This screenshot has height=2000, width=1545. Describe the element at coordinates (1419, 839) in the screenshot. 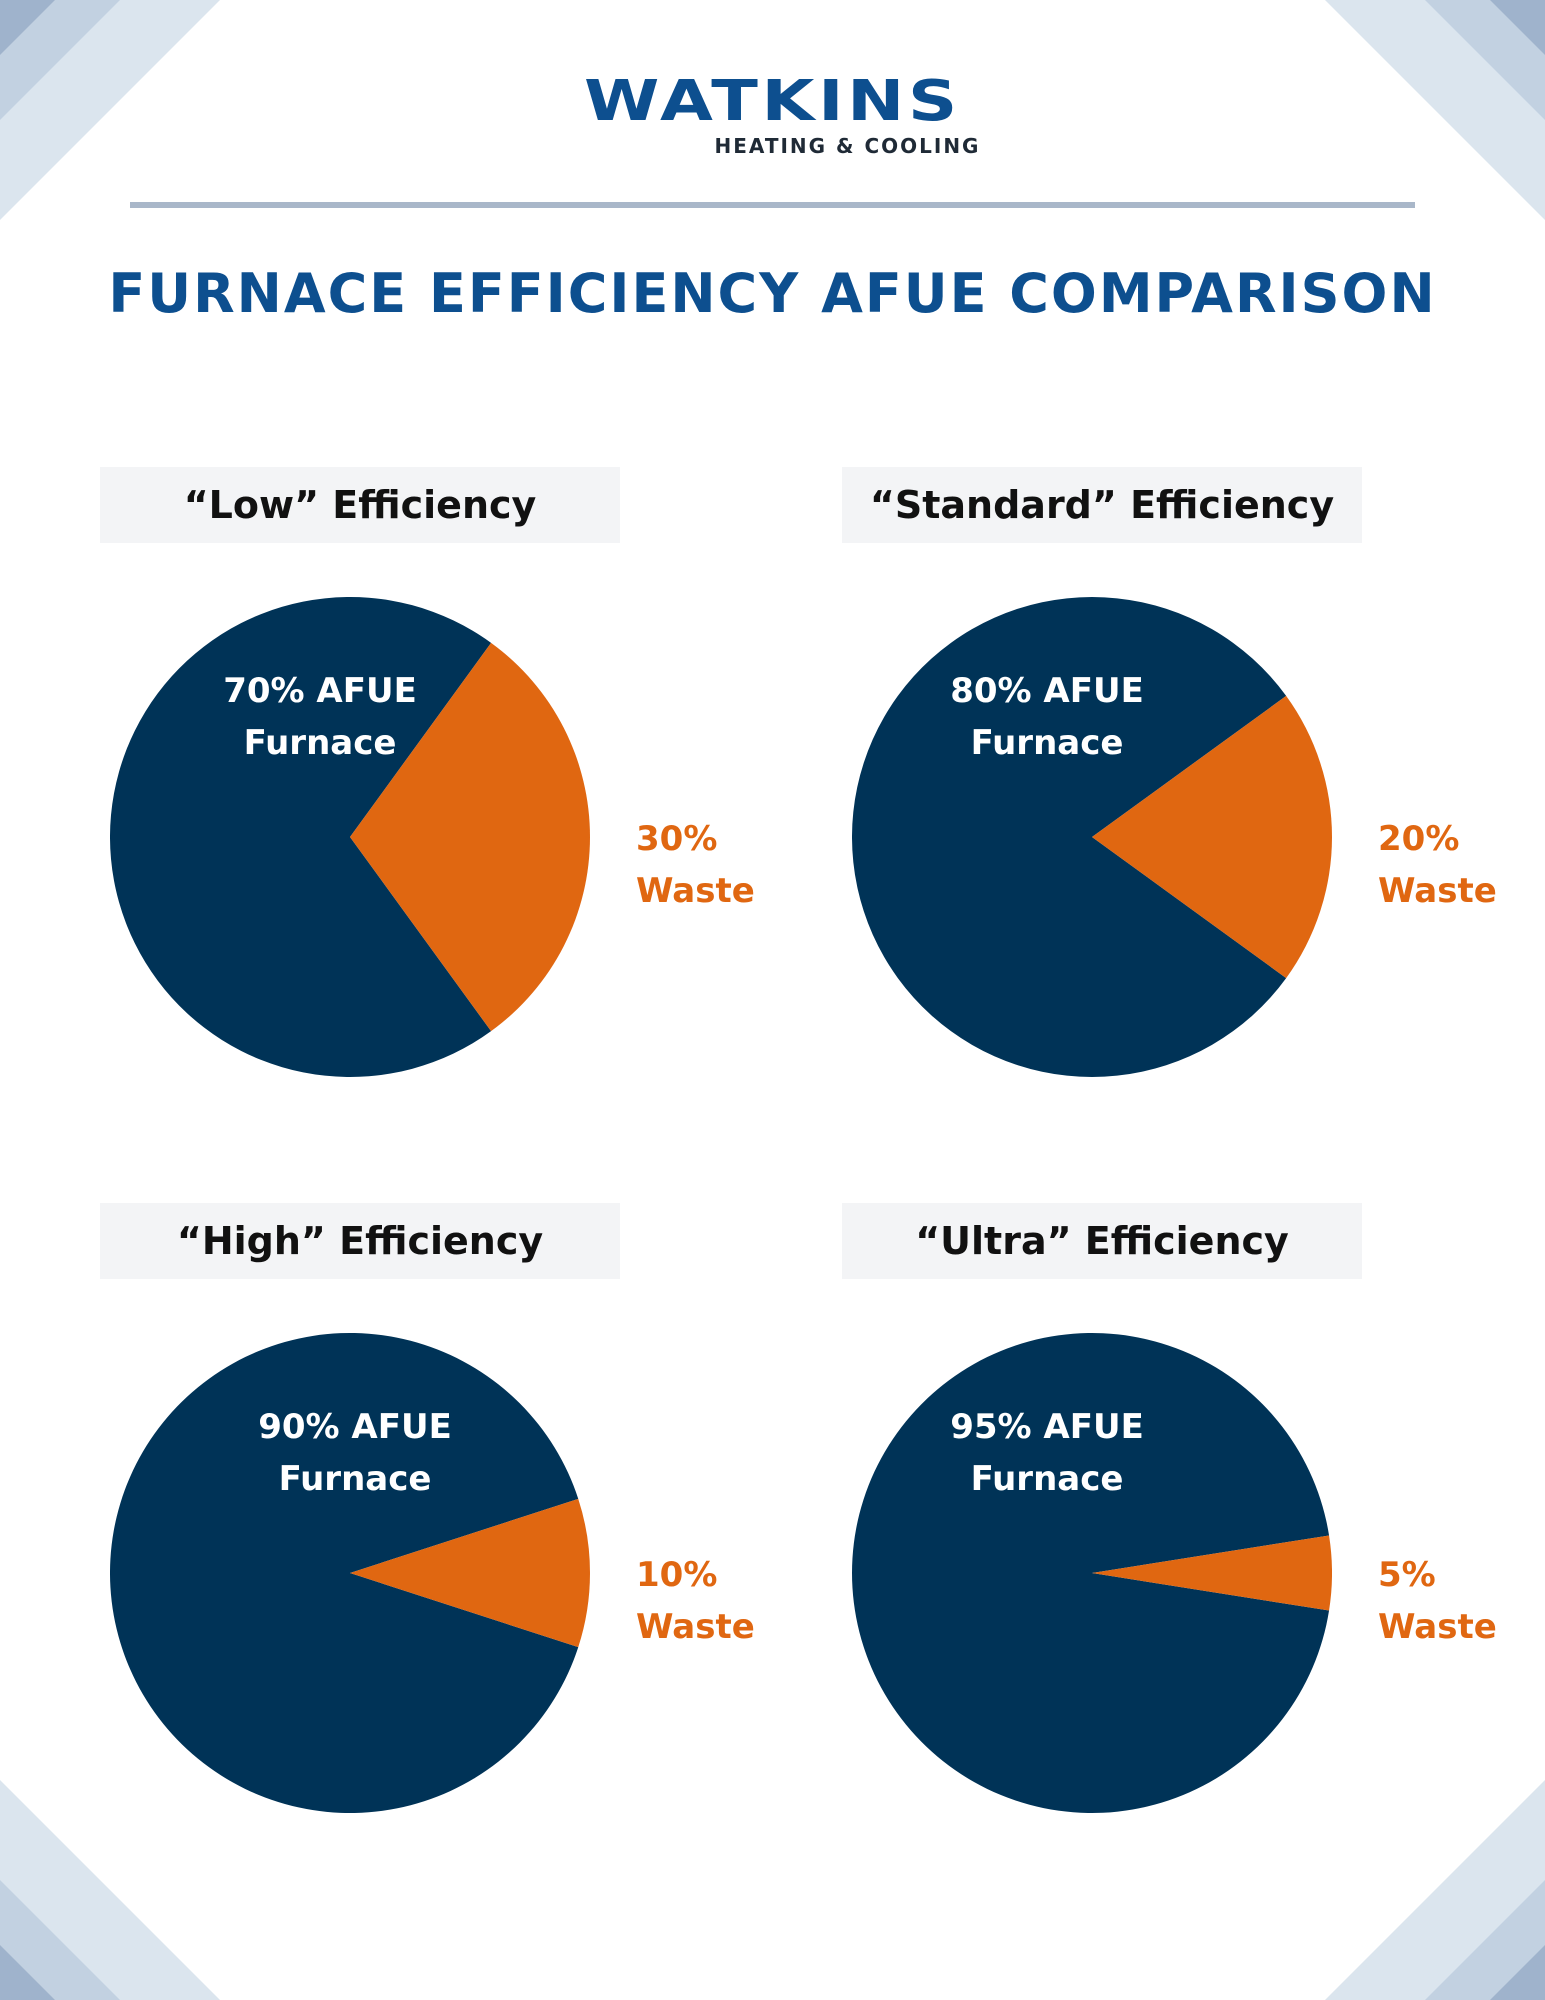

I see `waste-label-line1: 20%` at that location.